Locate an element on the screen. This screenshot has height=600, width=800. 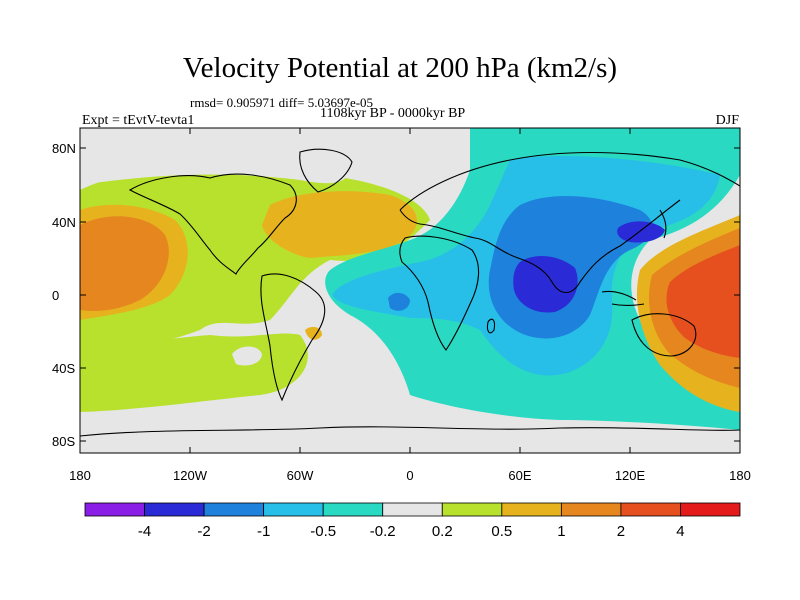
lat-tick-label: 40S is located at coordinates (63, 368).